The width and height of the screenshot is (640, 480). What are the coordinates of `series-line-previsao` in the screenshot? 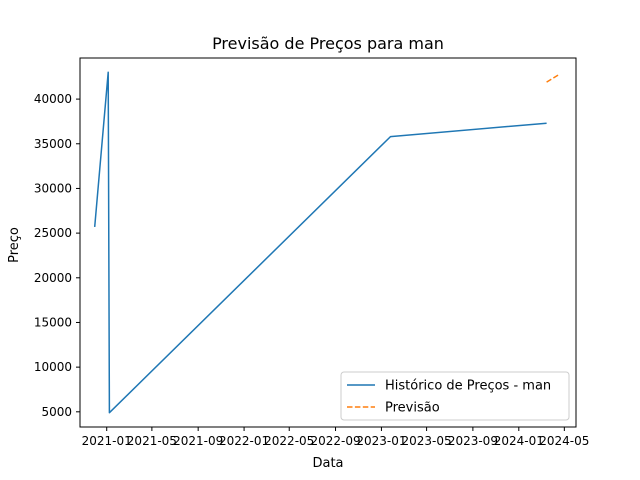 It's located at (552, 78).